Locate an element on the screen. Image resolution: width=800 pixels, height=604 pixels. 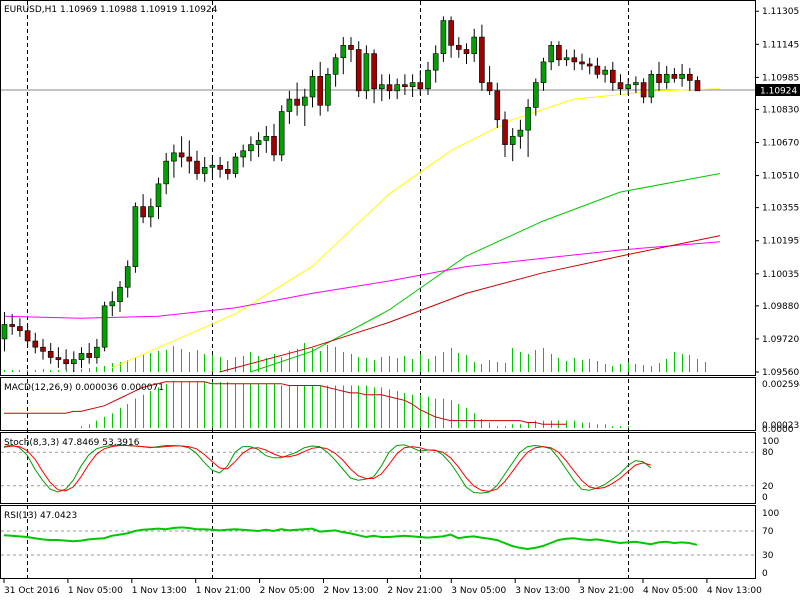
xtick-label: 3 Nov 21:00 is located at coordinates (606, 591).